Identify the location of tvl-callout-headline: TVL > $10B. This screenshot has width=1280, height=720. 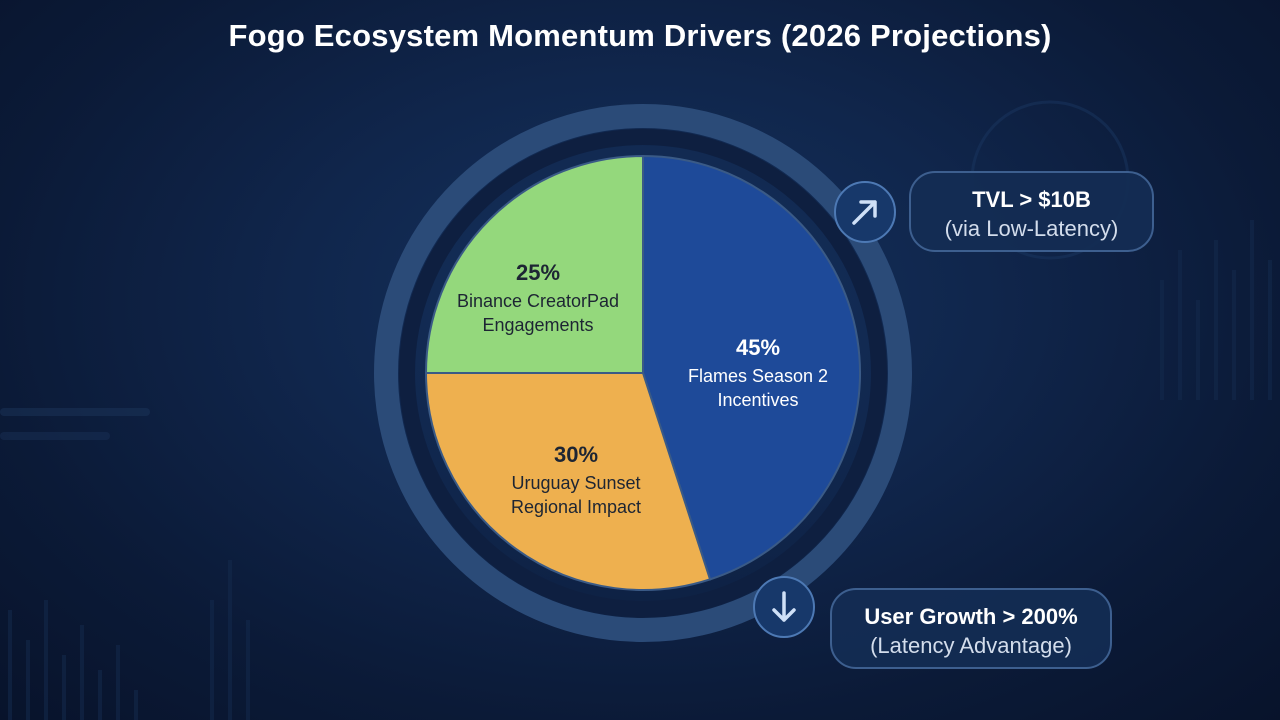
(1031, 199).